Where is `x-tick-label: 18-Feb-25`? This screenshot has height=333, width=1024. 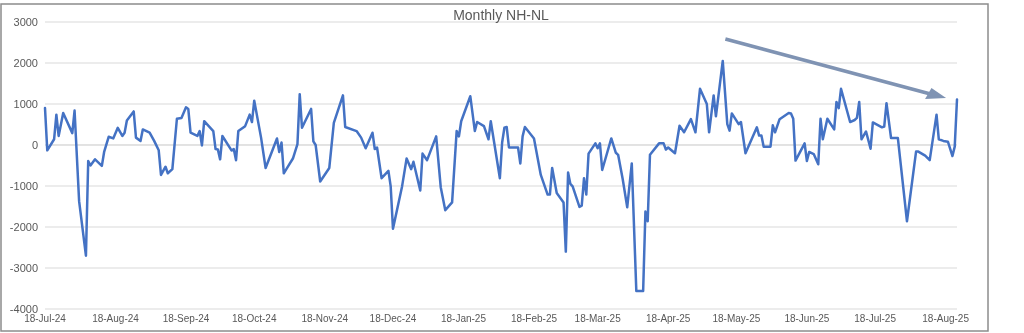
x-tick-label: 18-Feb-25 is located at coordinates (534, 318).